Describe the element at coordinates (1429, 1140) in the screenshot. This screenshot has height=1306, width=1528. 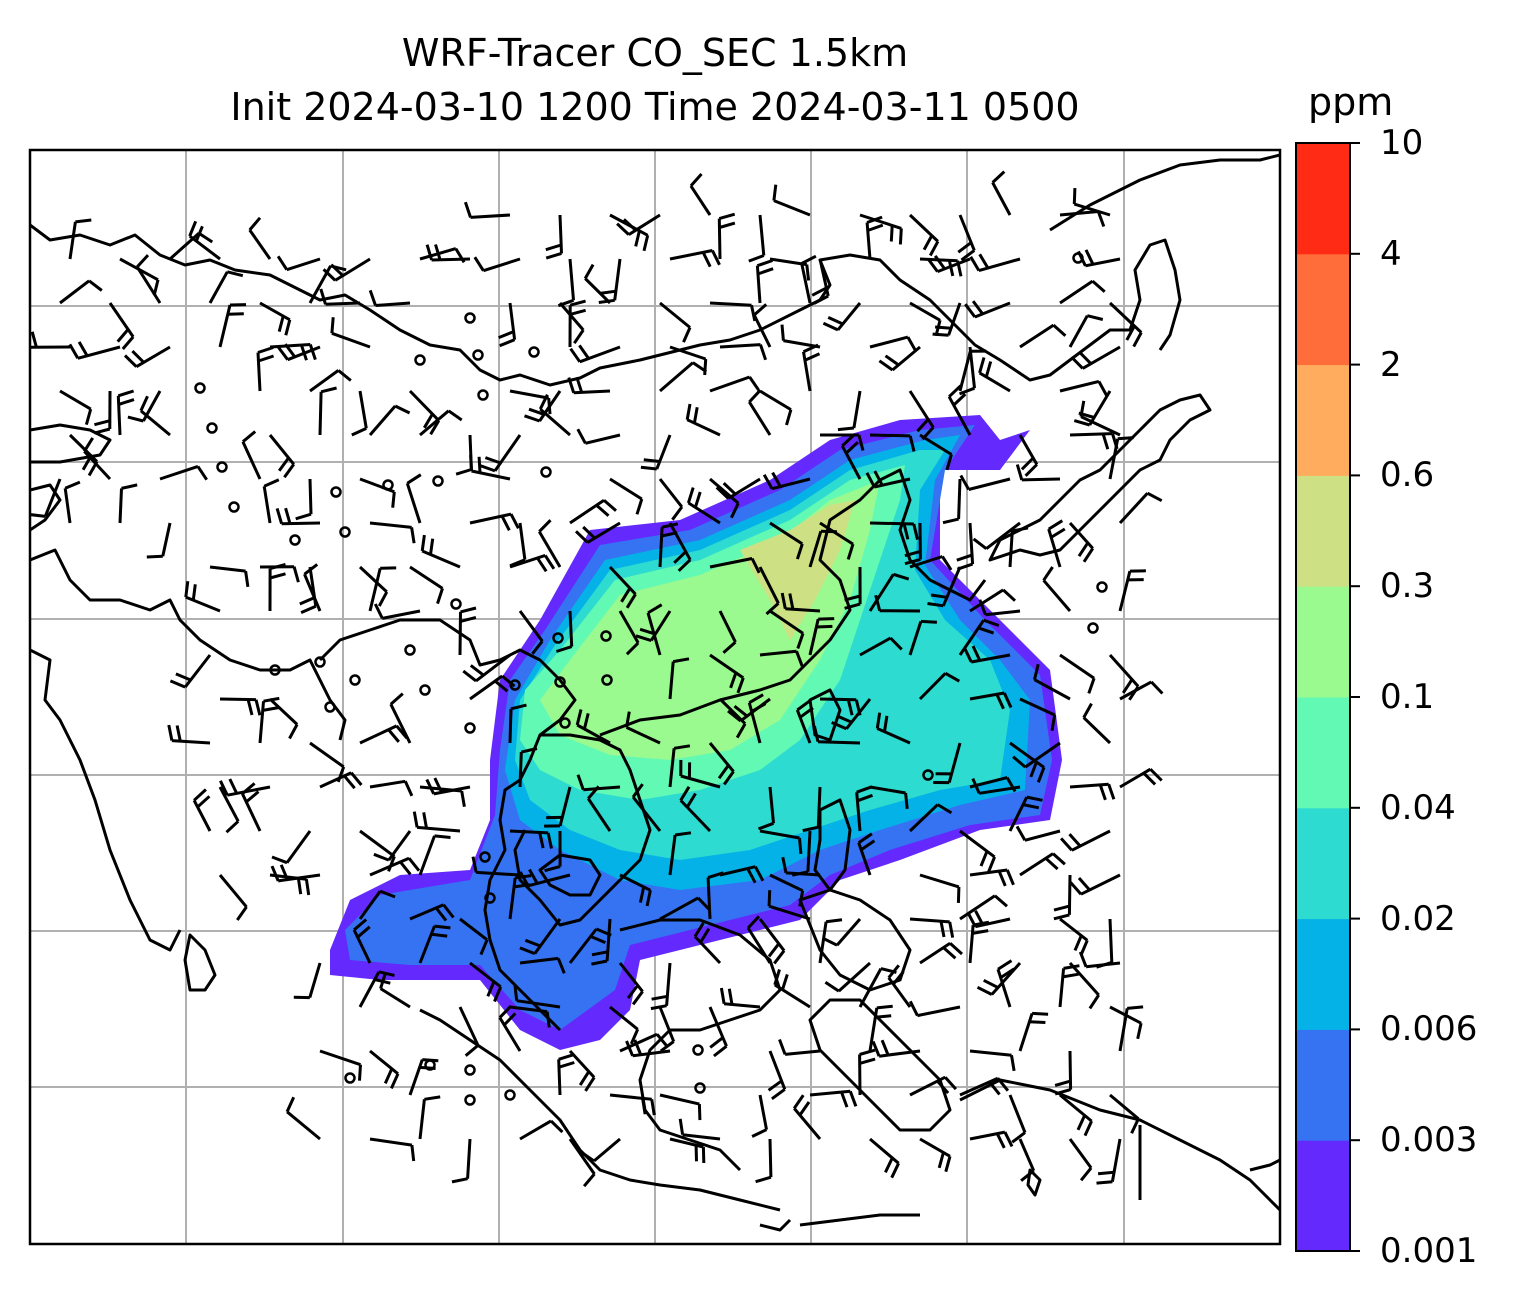
I see `colorbar-tick-label: 0.003` at that location.